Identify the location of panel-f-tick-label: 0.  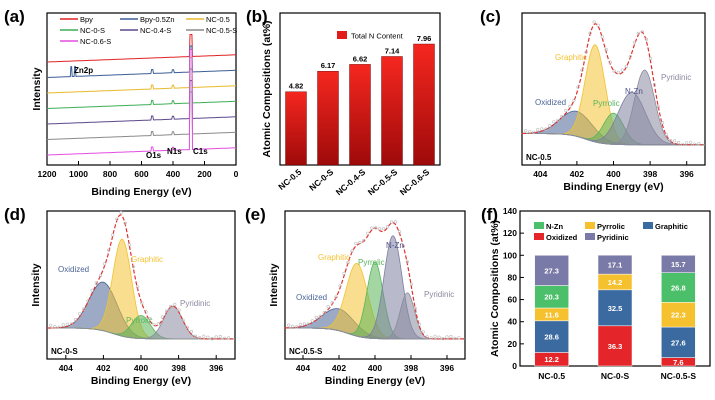
(514, 366).